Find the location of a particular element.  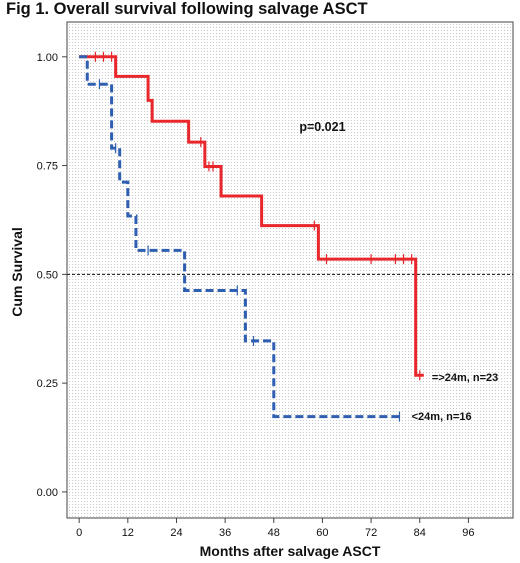

series-label-2: <24m, n=16 is located at coordinates (442, 417).